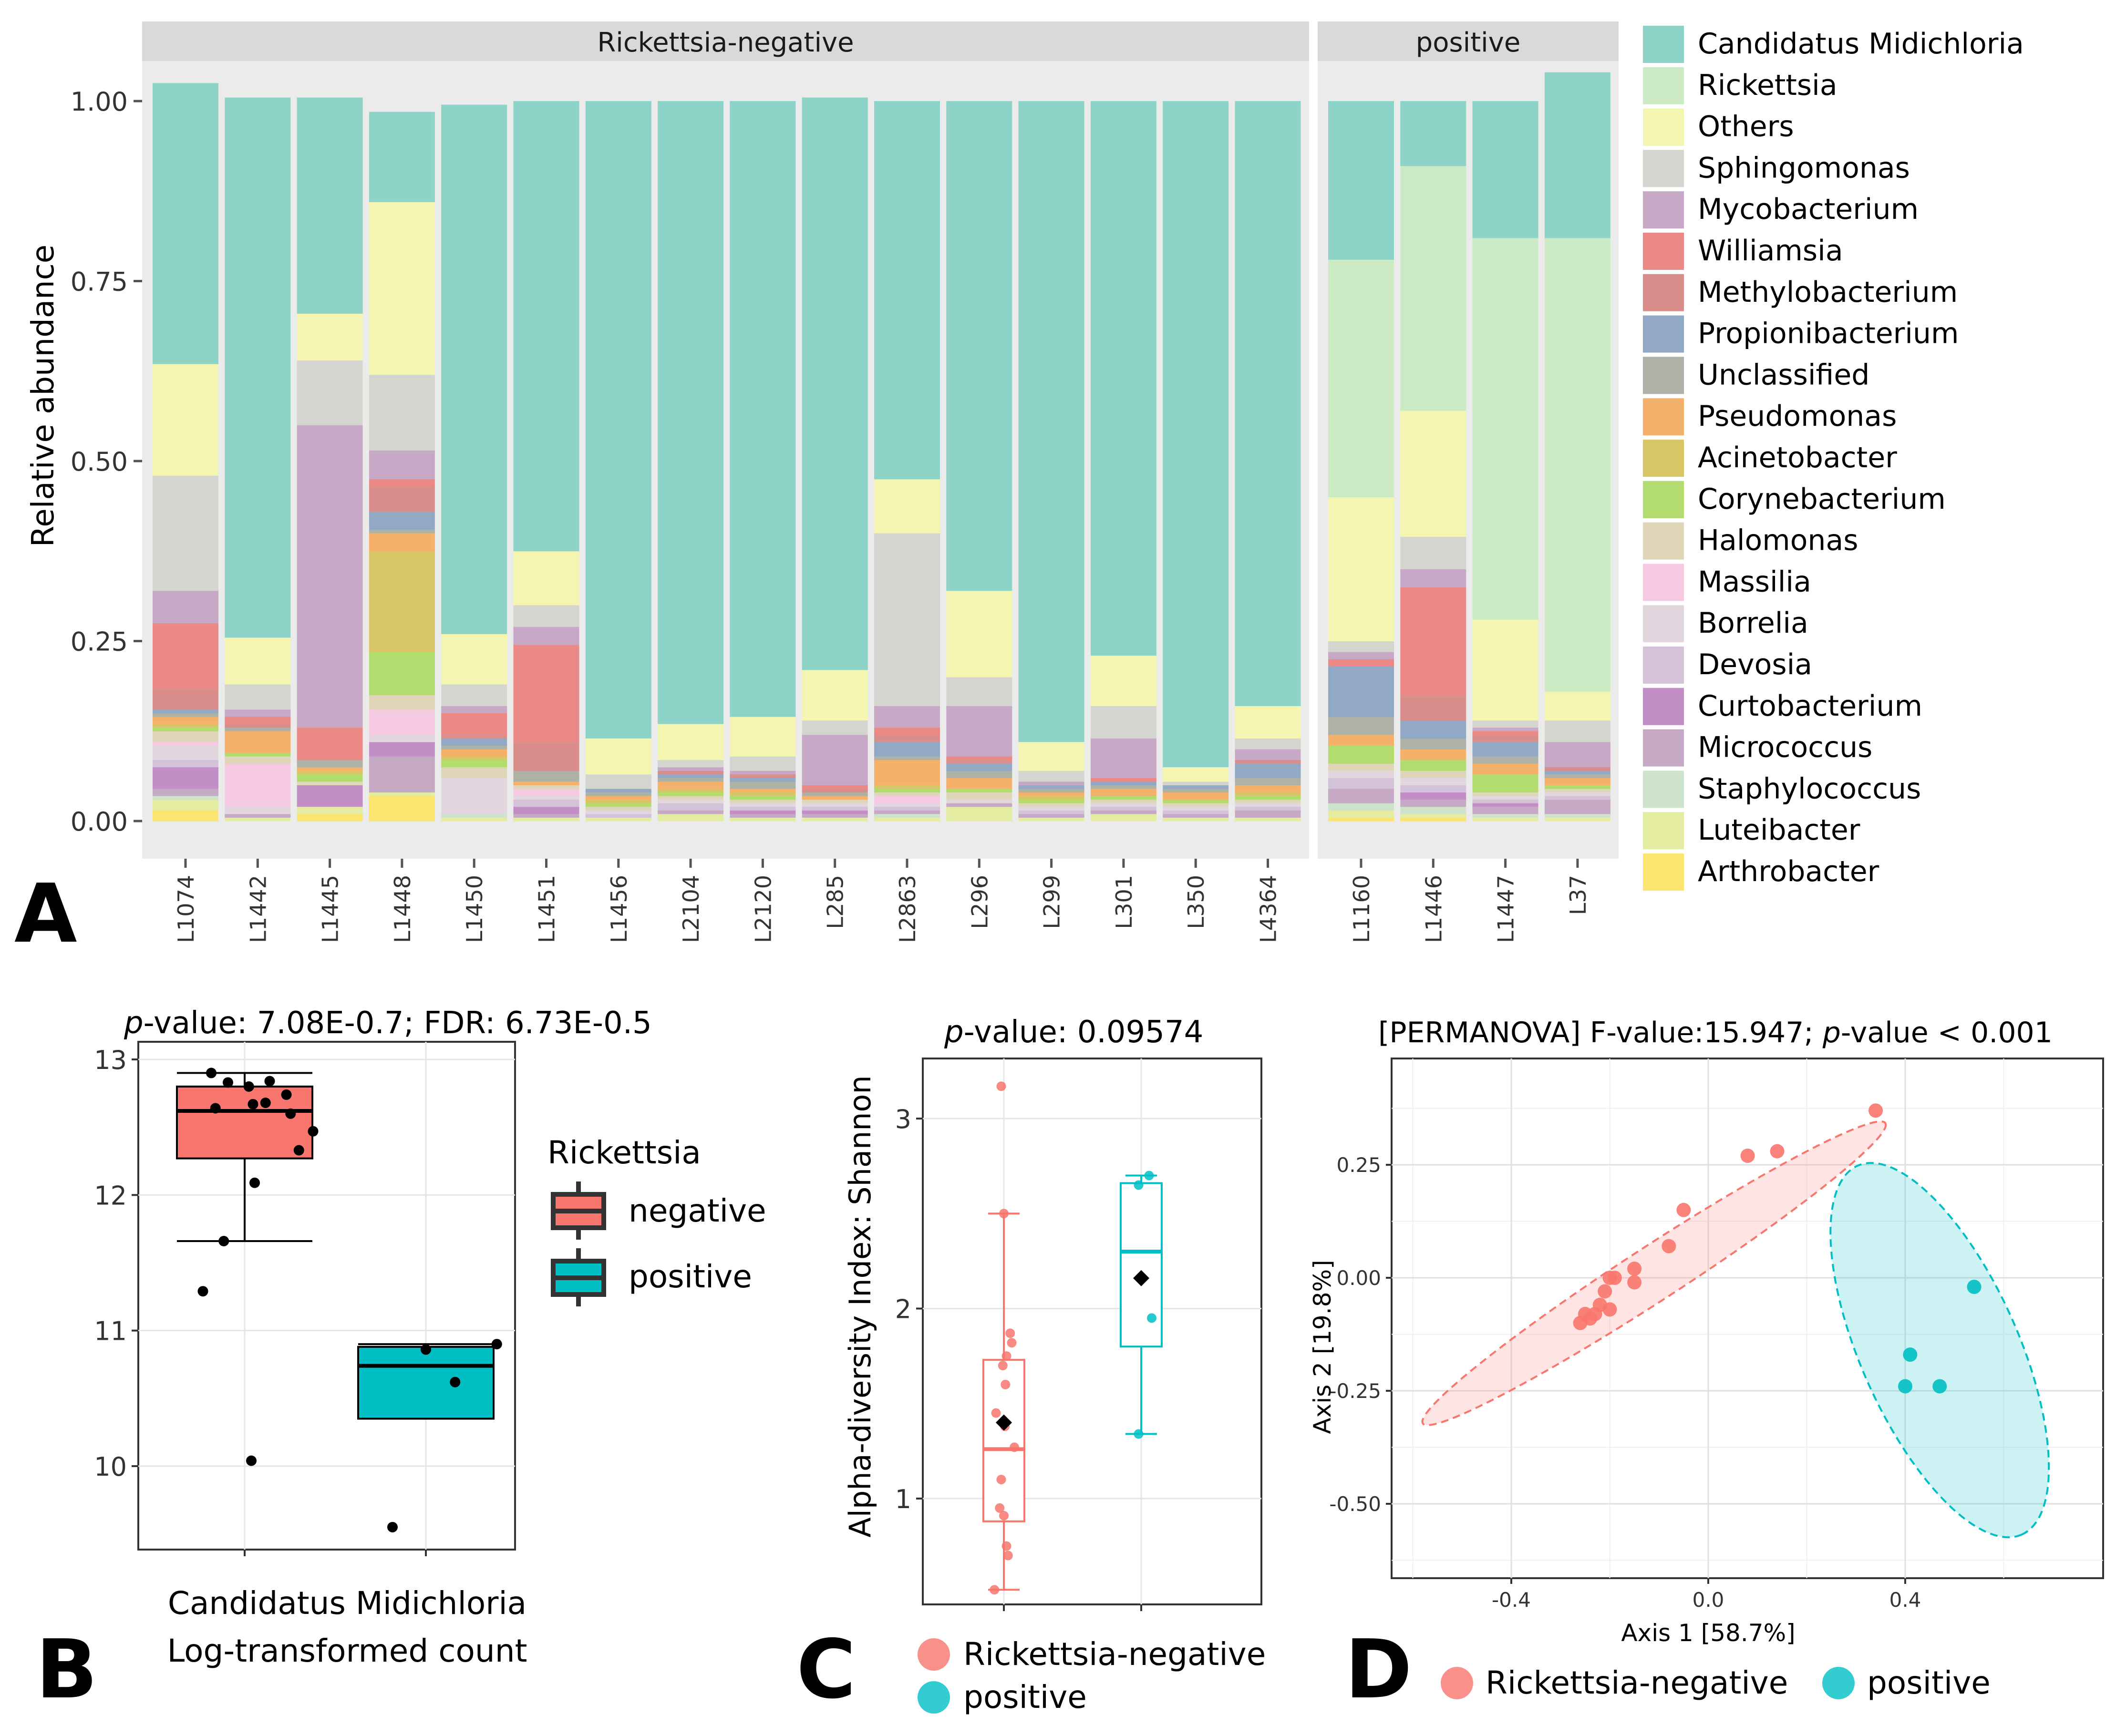 This screenshot has width=2116, height=1736. Describe the element at coordinates (618, 794) in the screenshot. I see `bar-segment-L1456-unclassified` at that location.